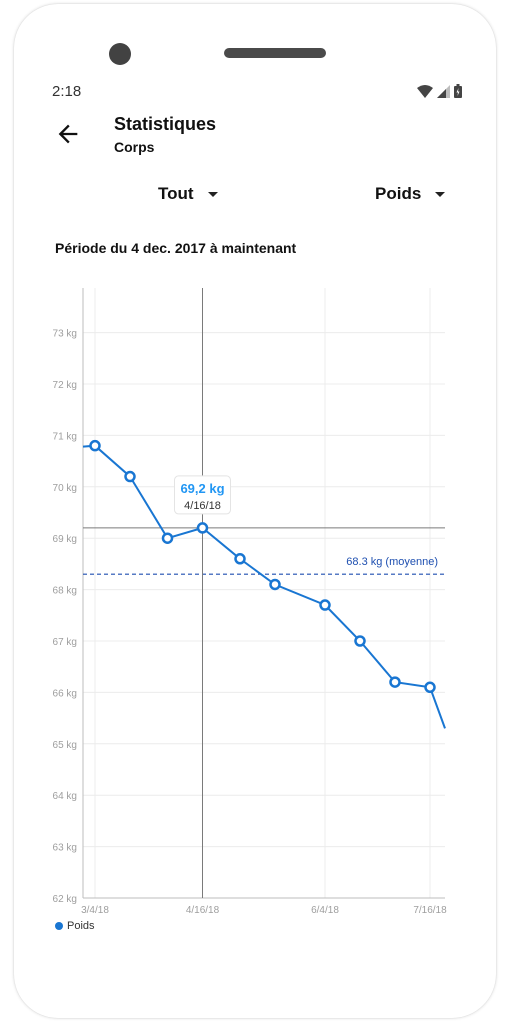  I want to click on earpiece-speaker, so click(275, 53).